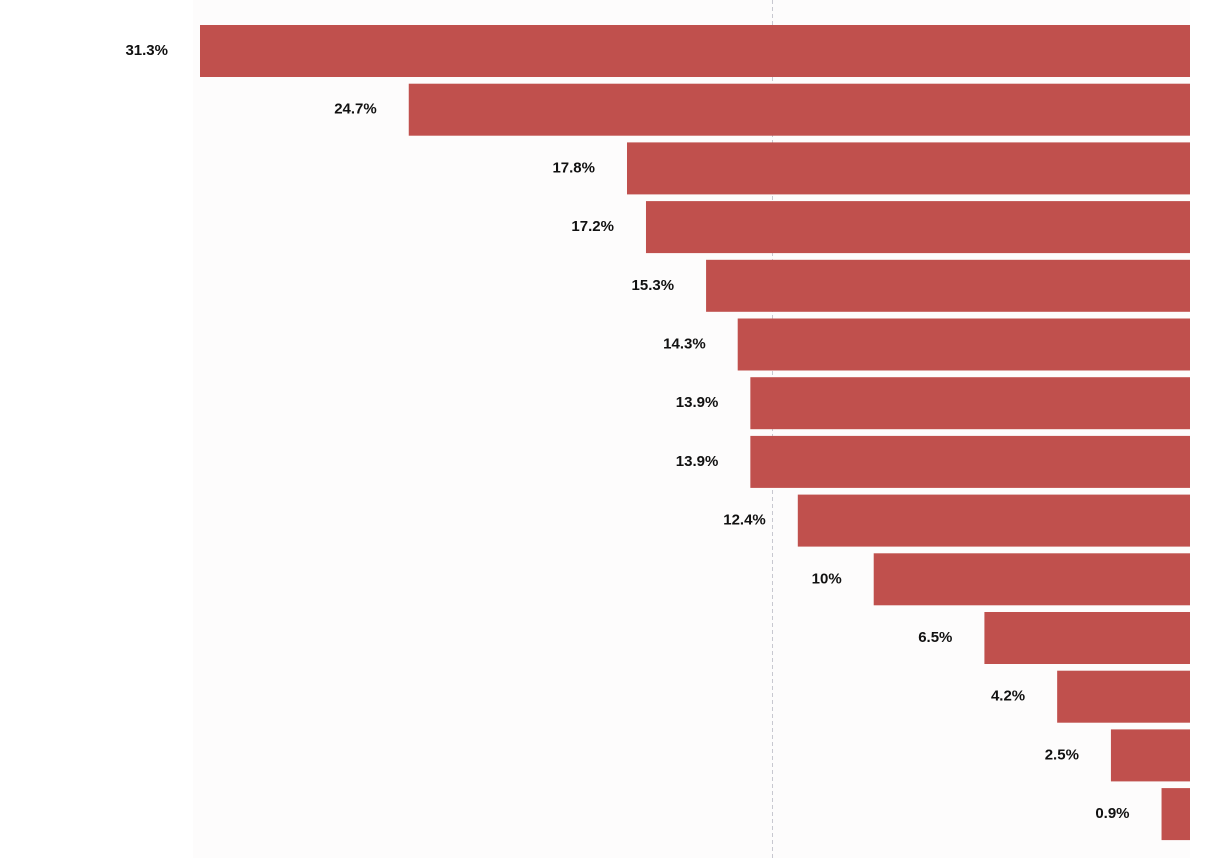  What do you see at coordinates (355, 109) in the screenshot?
I see `data-label: 24.7%` at bounding box center [355, 109].